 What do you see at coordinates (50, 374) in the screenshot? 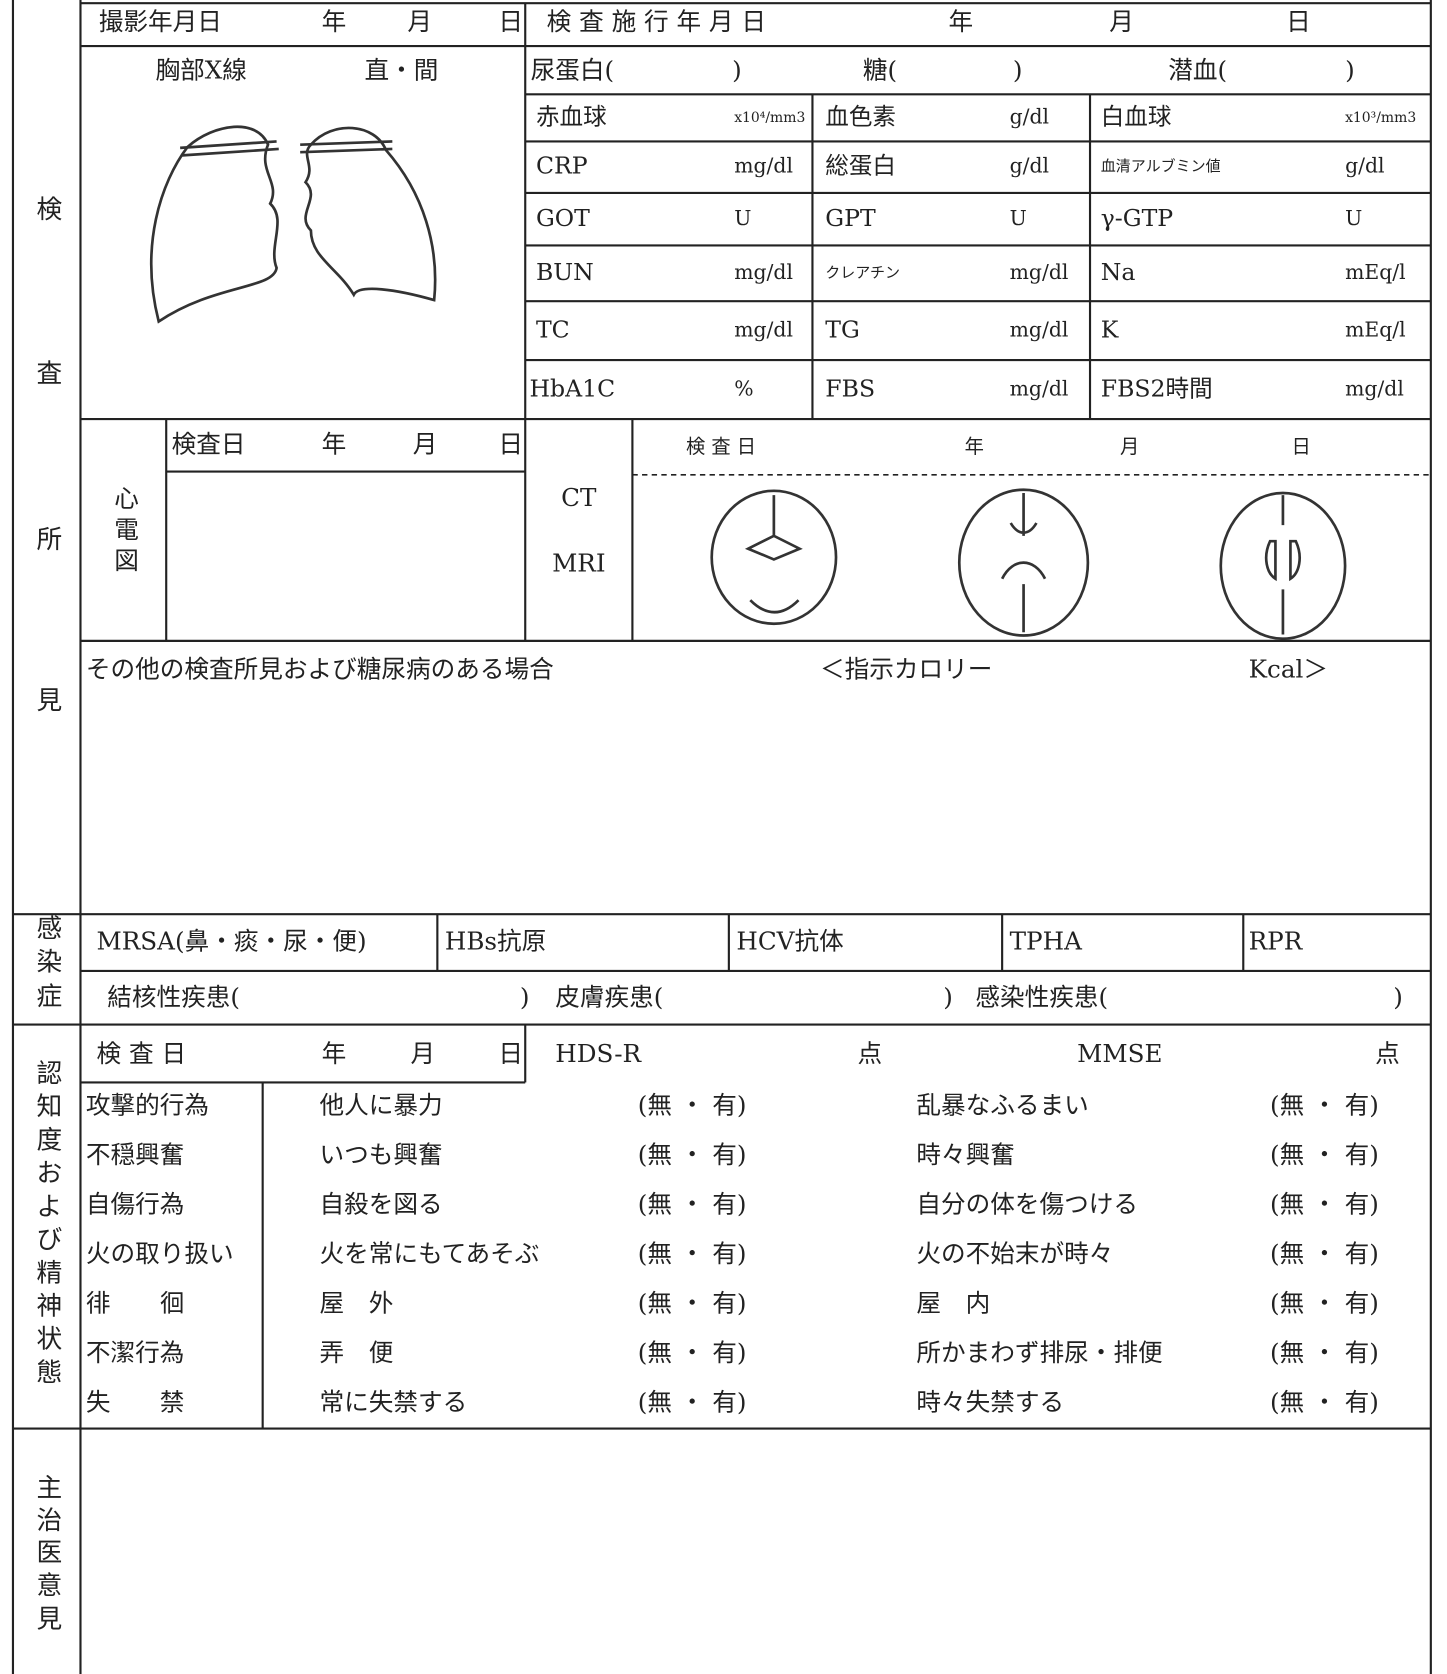
I see `side-label: 査` at bounding box center [50, 374].